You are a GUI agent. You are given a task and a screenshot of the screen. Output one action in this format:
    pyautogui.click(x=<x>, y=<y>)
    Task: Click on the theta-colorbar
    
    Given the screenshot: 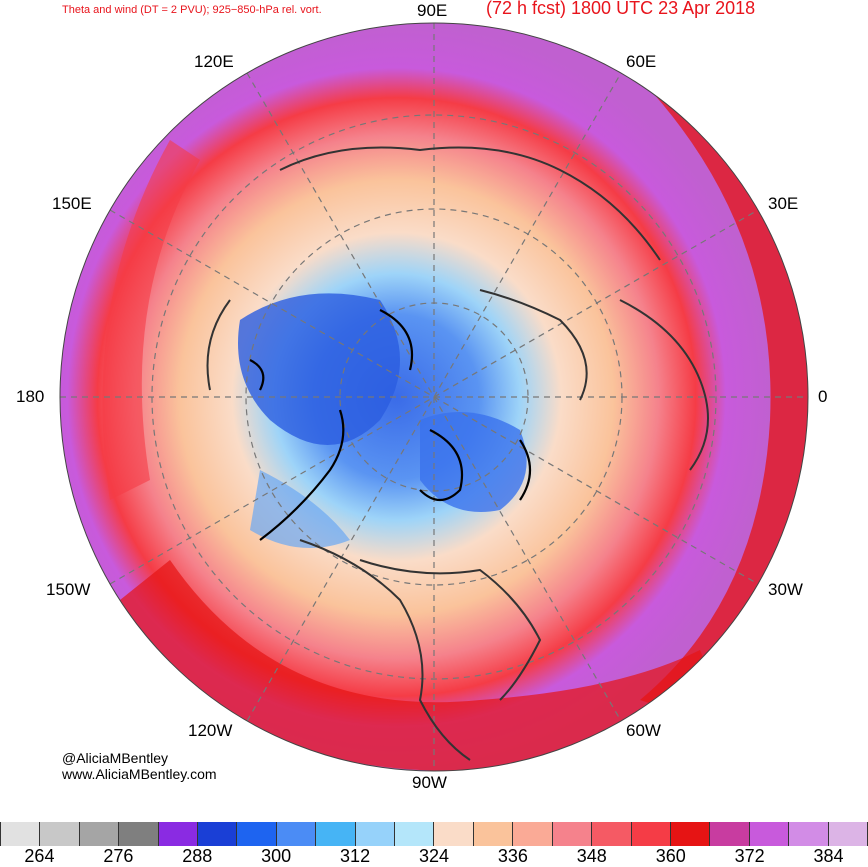 What is the action you would take?
    pyautogui.click(x=434, y=834)
    